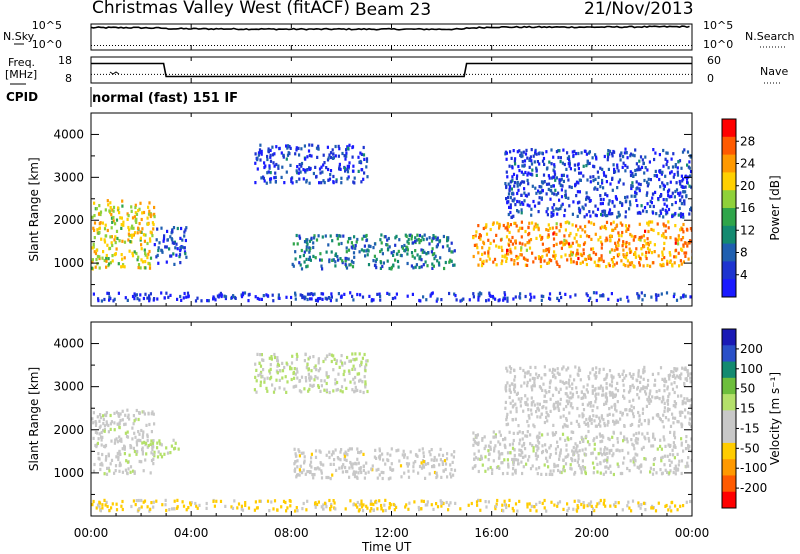 The width and height of the screenshot is (800, 554). What do you see at coordinates (774, 71) in the screenshot?
I see `nave-label: Nave` at bounding box center [774, 71].